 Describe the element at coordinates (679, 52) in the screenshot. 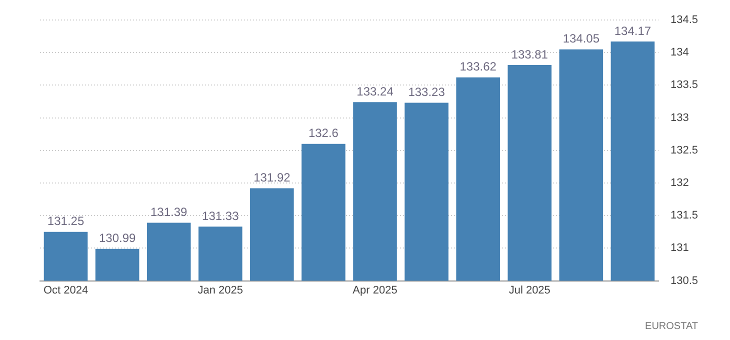

I see `y-tick-label: 134` at that location.